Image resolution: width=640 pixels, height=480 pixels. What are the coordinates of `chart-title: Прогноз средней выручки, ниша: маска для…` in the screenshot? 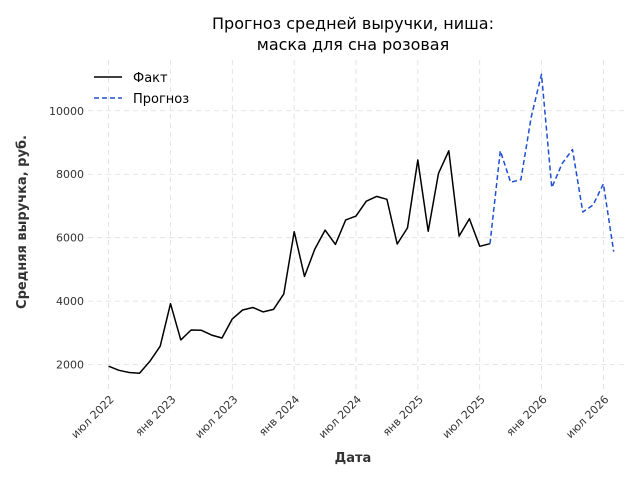 It's located at (353, 34).